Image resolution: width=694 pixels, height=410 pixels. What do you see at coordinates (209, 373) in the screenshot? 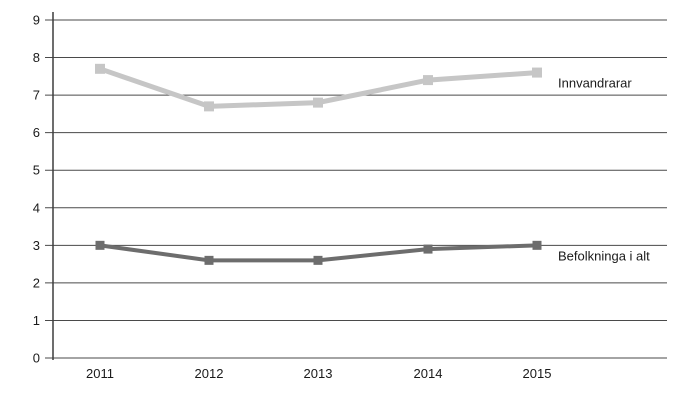
I see `x-tick-label: 2012` at bounding box center [209, 373].